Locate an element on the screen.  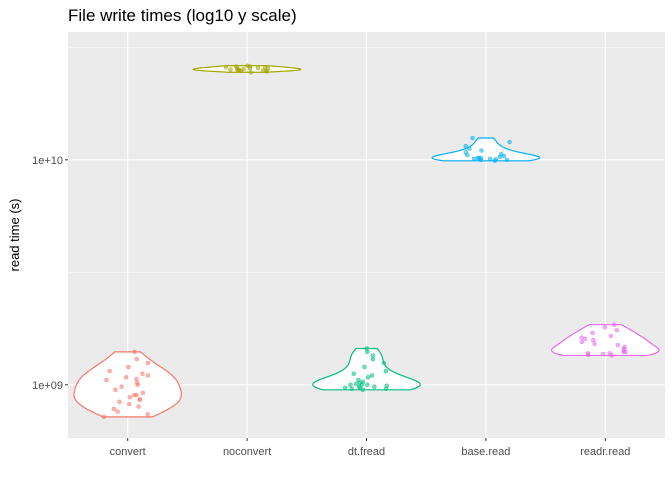
violin-base.read is located at coordinates (486, 149).